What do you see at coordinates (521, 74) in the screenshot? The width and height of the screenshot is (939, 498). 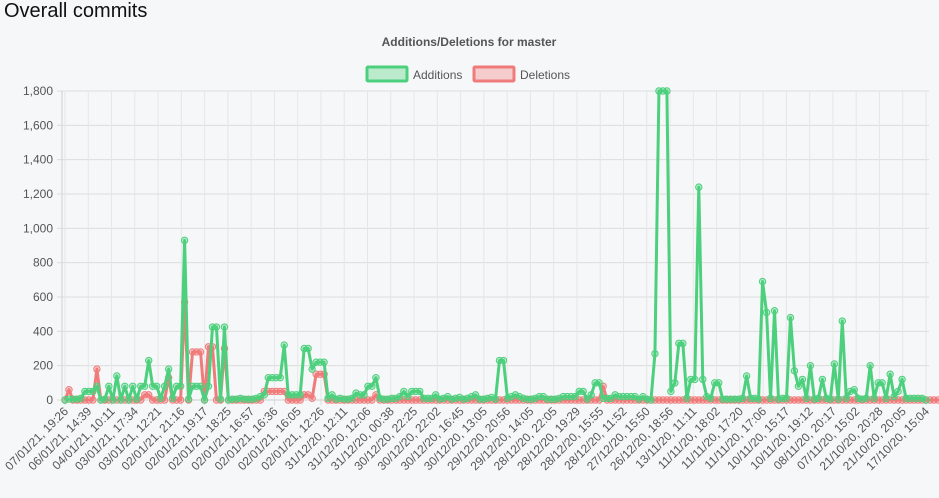 I see `legend-item-deletions: Deletions` at bounding box center [521, 74].